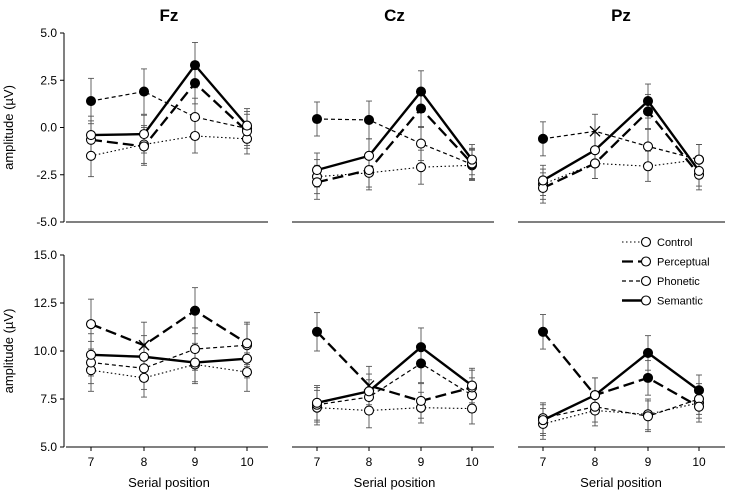 This screenshot has width=737, height=493. I want to click on y-axis-title-row-2: amplitude (µV), so click(8, 351).